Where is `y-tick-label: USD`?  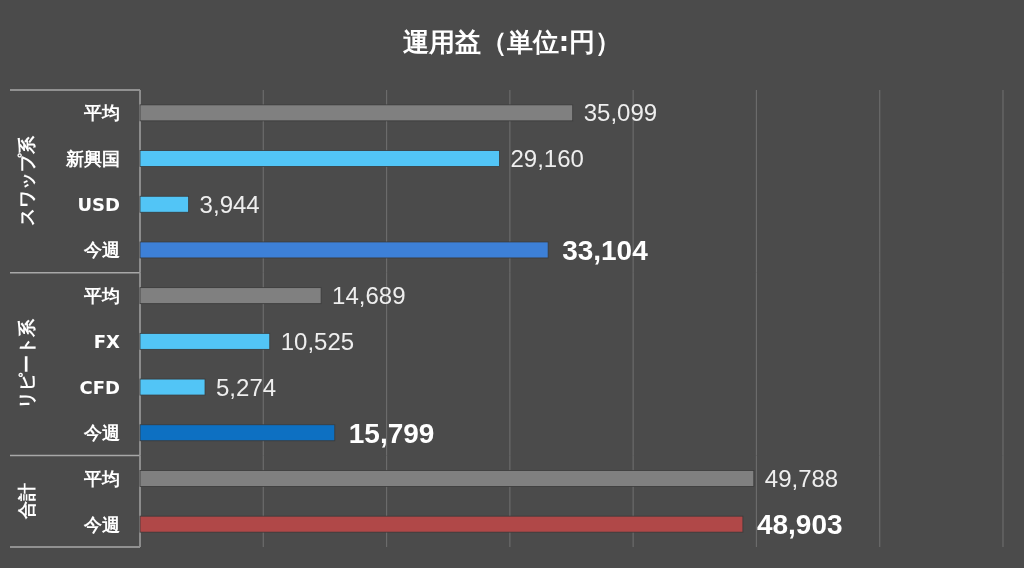 y-tick-label: USD is located at coordinates (98, 204).